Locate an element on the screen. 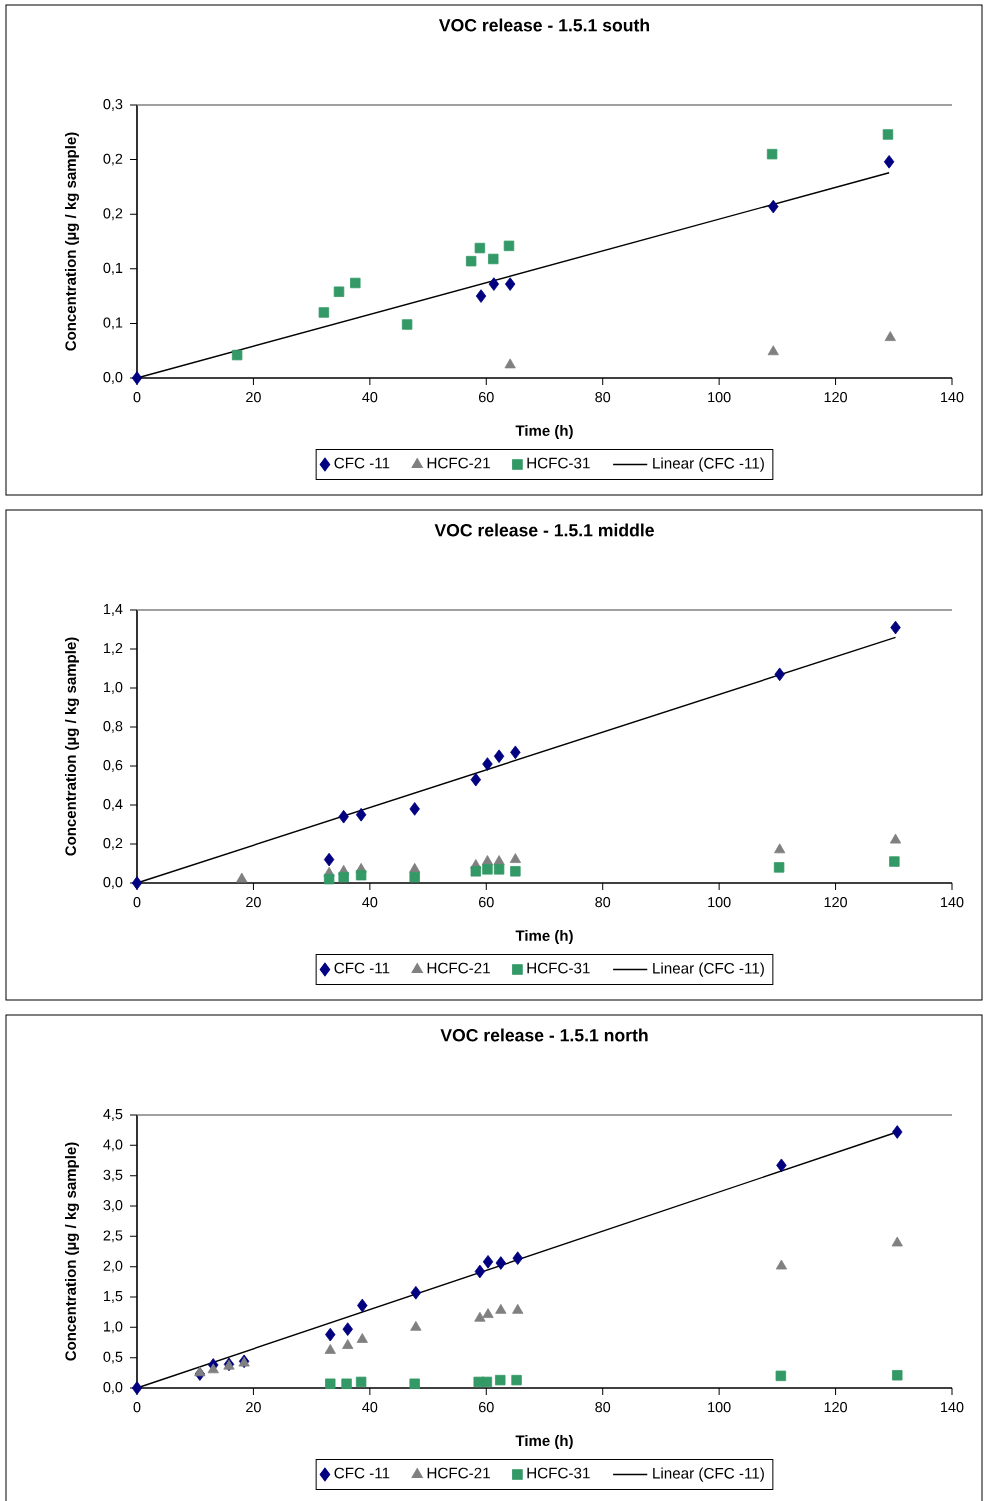 The width and height of the screenshot is (984, 1501). y-tick-label: 0,3 is located at coordinates (113, 105).